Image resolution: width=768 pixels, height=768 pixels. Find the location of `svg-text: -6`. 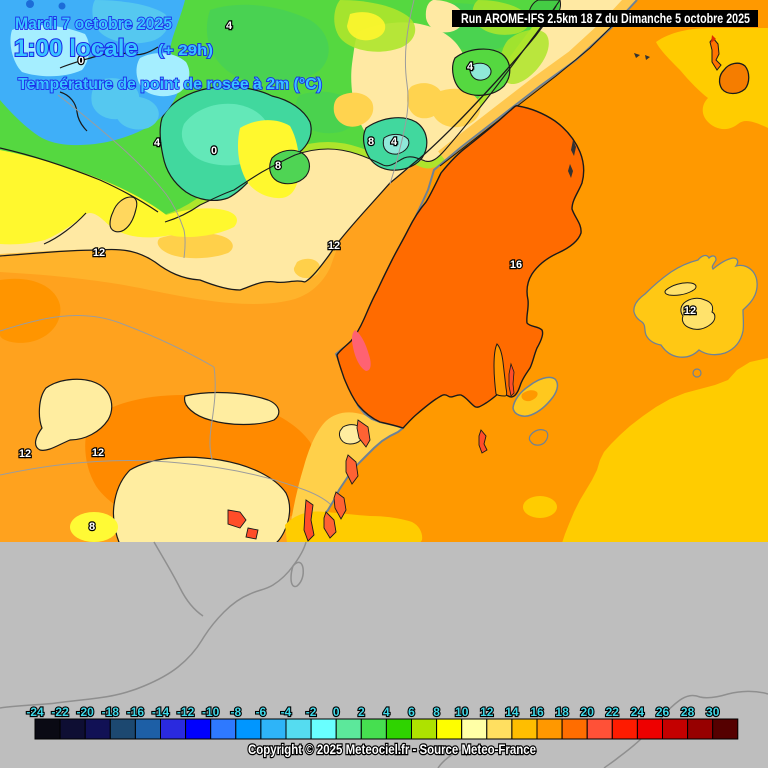

svg-text: -6 is located at coordinates (261, 712).